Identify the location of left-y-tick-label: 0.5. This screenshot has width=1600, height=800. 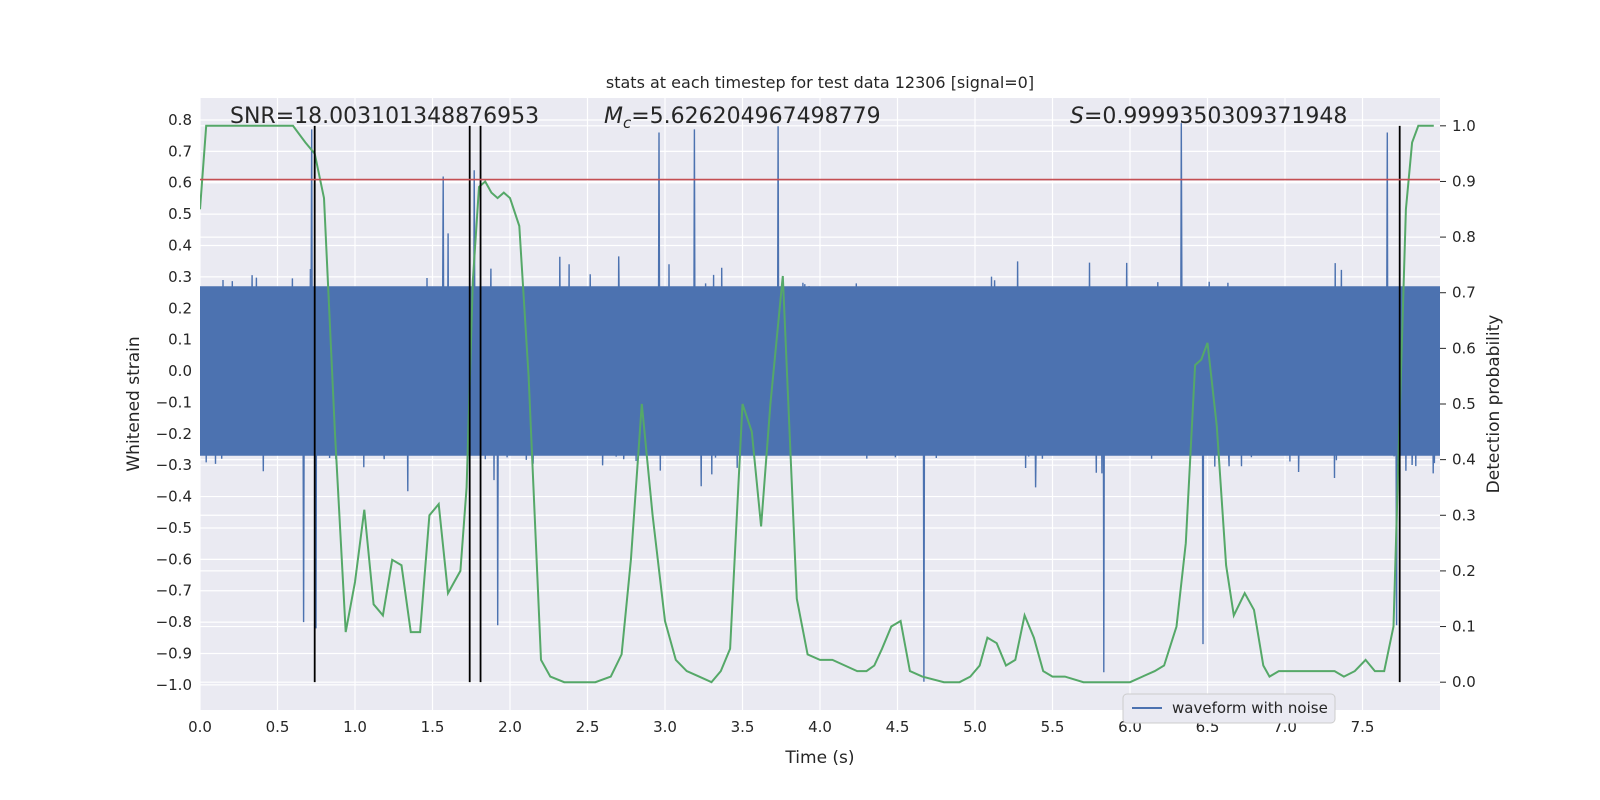
(180, 214).